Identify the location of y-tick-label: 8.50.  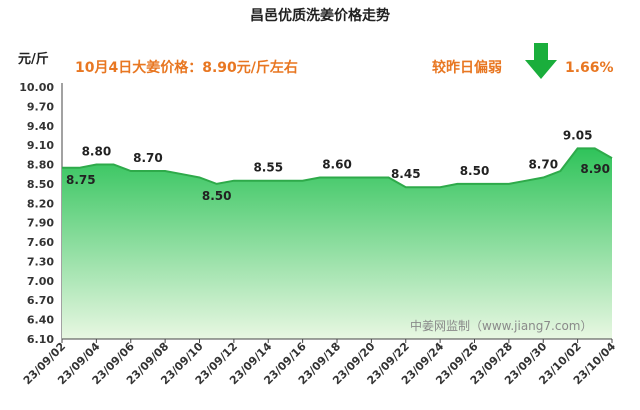
(40, 184).